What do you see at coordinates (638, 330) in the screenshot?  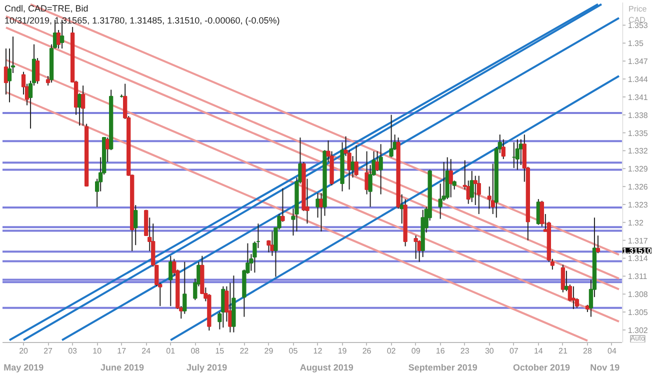 I see `y-tick-label: 1.302` at bounding box center [638, 330].